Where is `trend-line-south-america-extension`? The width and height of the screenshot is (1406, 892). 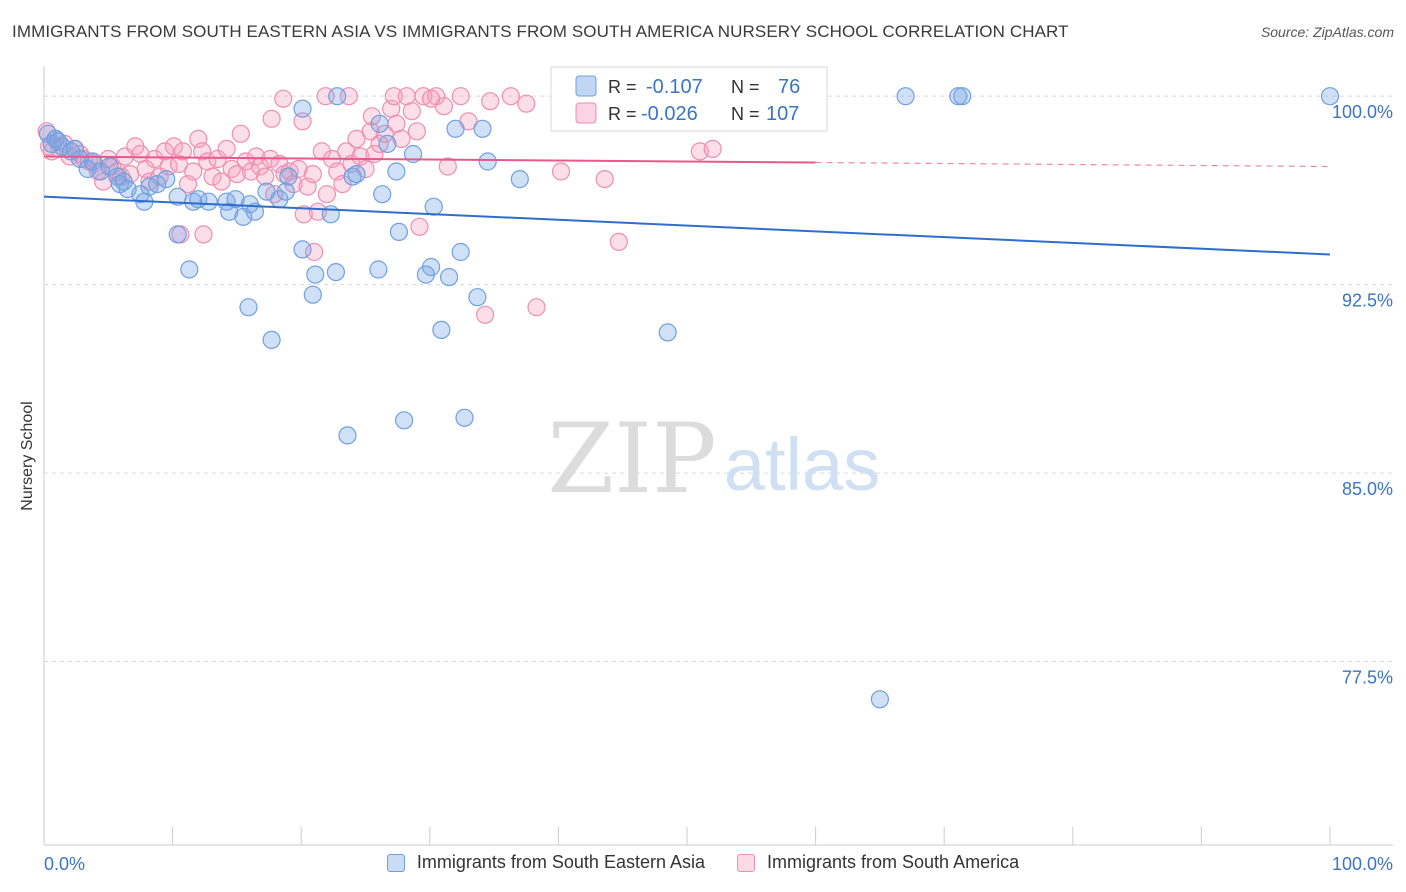
trend-line-south-america-extension is located at coordinates (1073, 164).